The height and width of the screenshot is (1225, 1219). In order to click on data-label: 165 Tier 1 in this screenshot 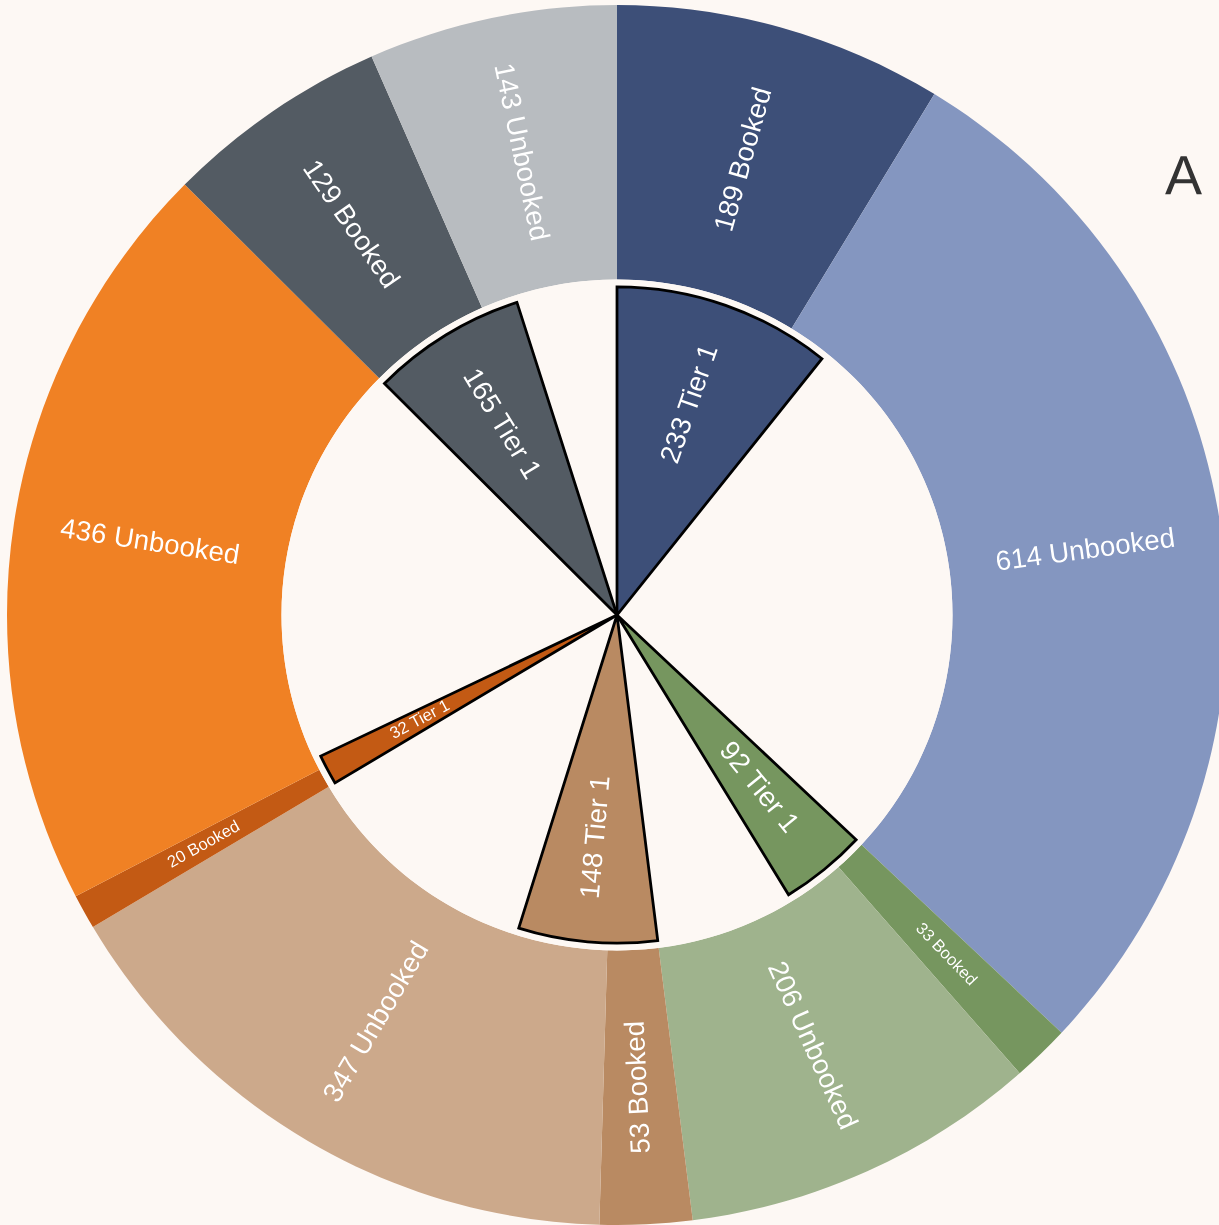, I will do `click(503, 423)`.